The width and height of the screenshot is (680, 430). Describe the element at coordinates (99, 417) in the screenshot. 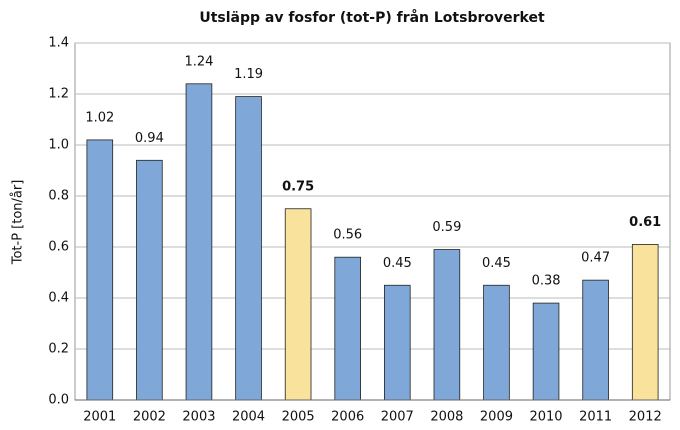

I see `x-tick-label: 2001` at that location.